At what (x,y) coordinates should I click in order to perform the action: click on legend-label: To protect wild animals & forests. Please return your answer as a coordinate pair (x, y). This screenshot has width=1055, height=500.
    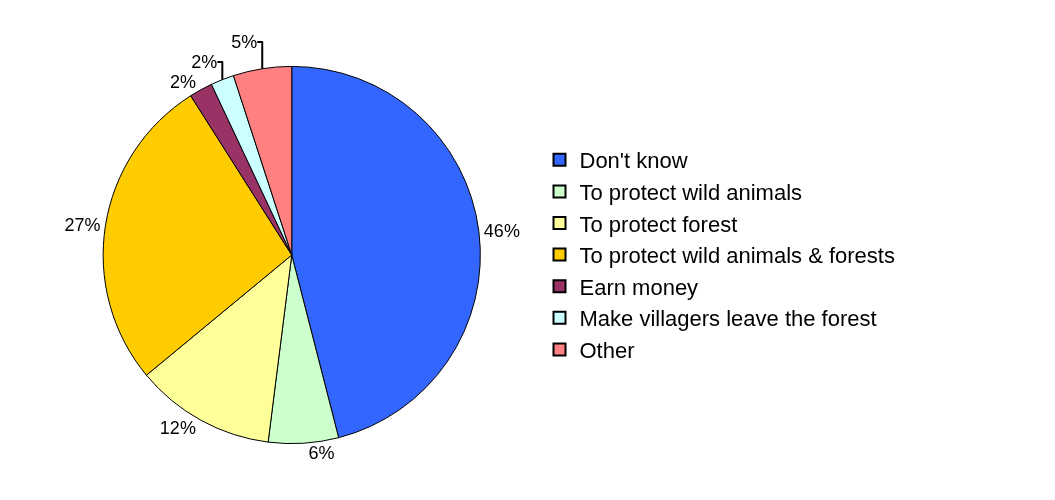
    Looking at the image, I should click on (737, 256).